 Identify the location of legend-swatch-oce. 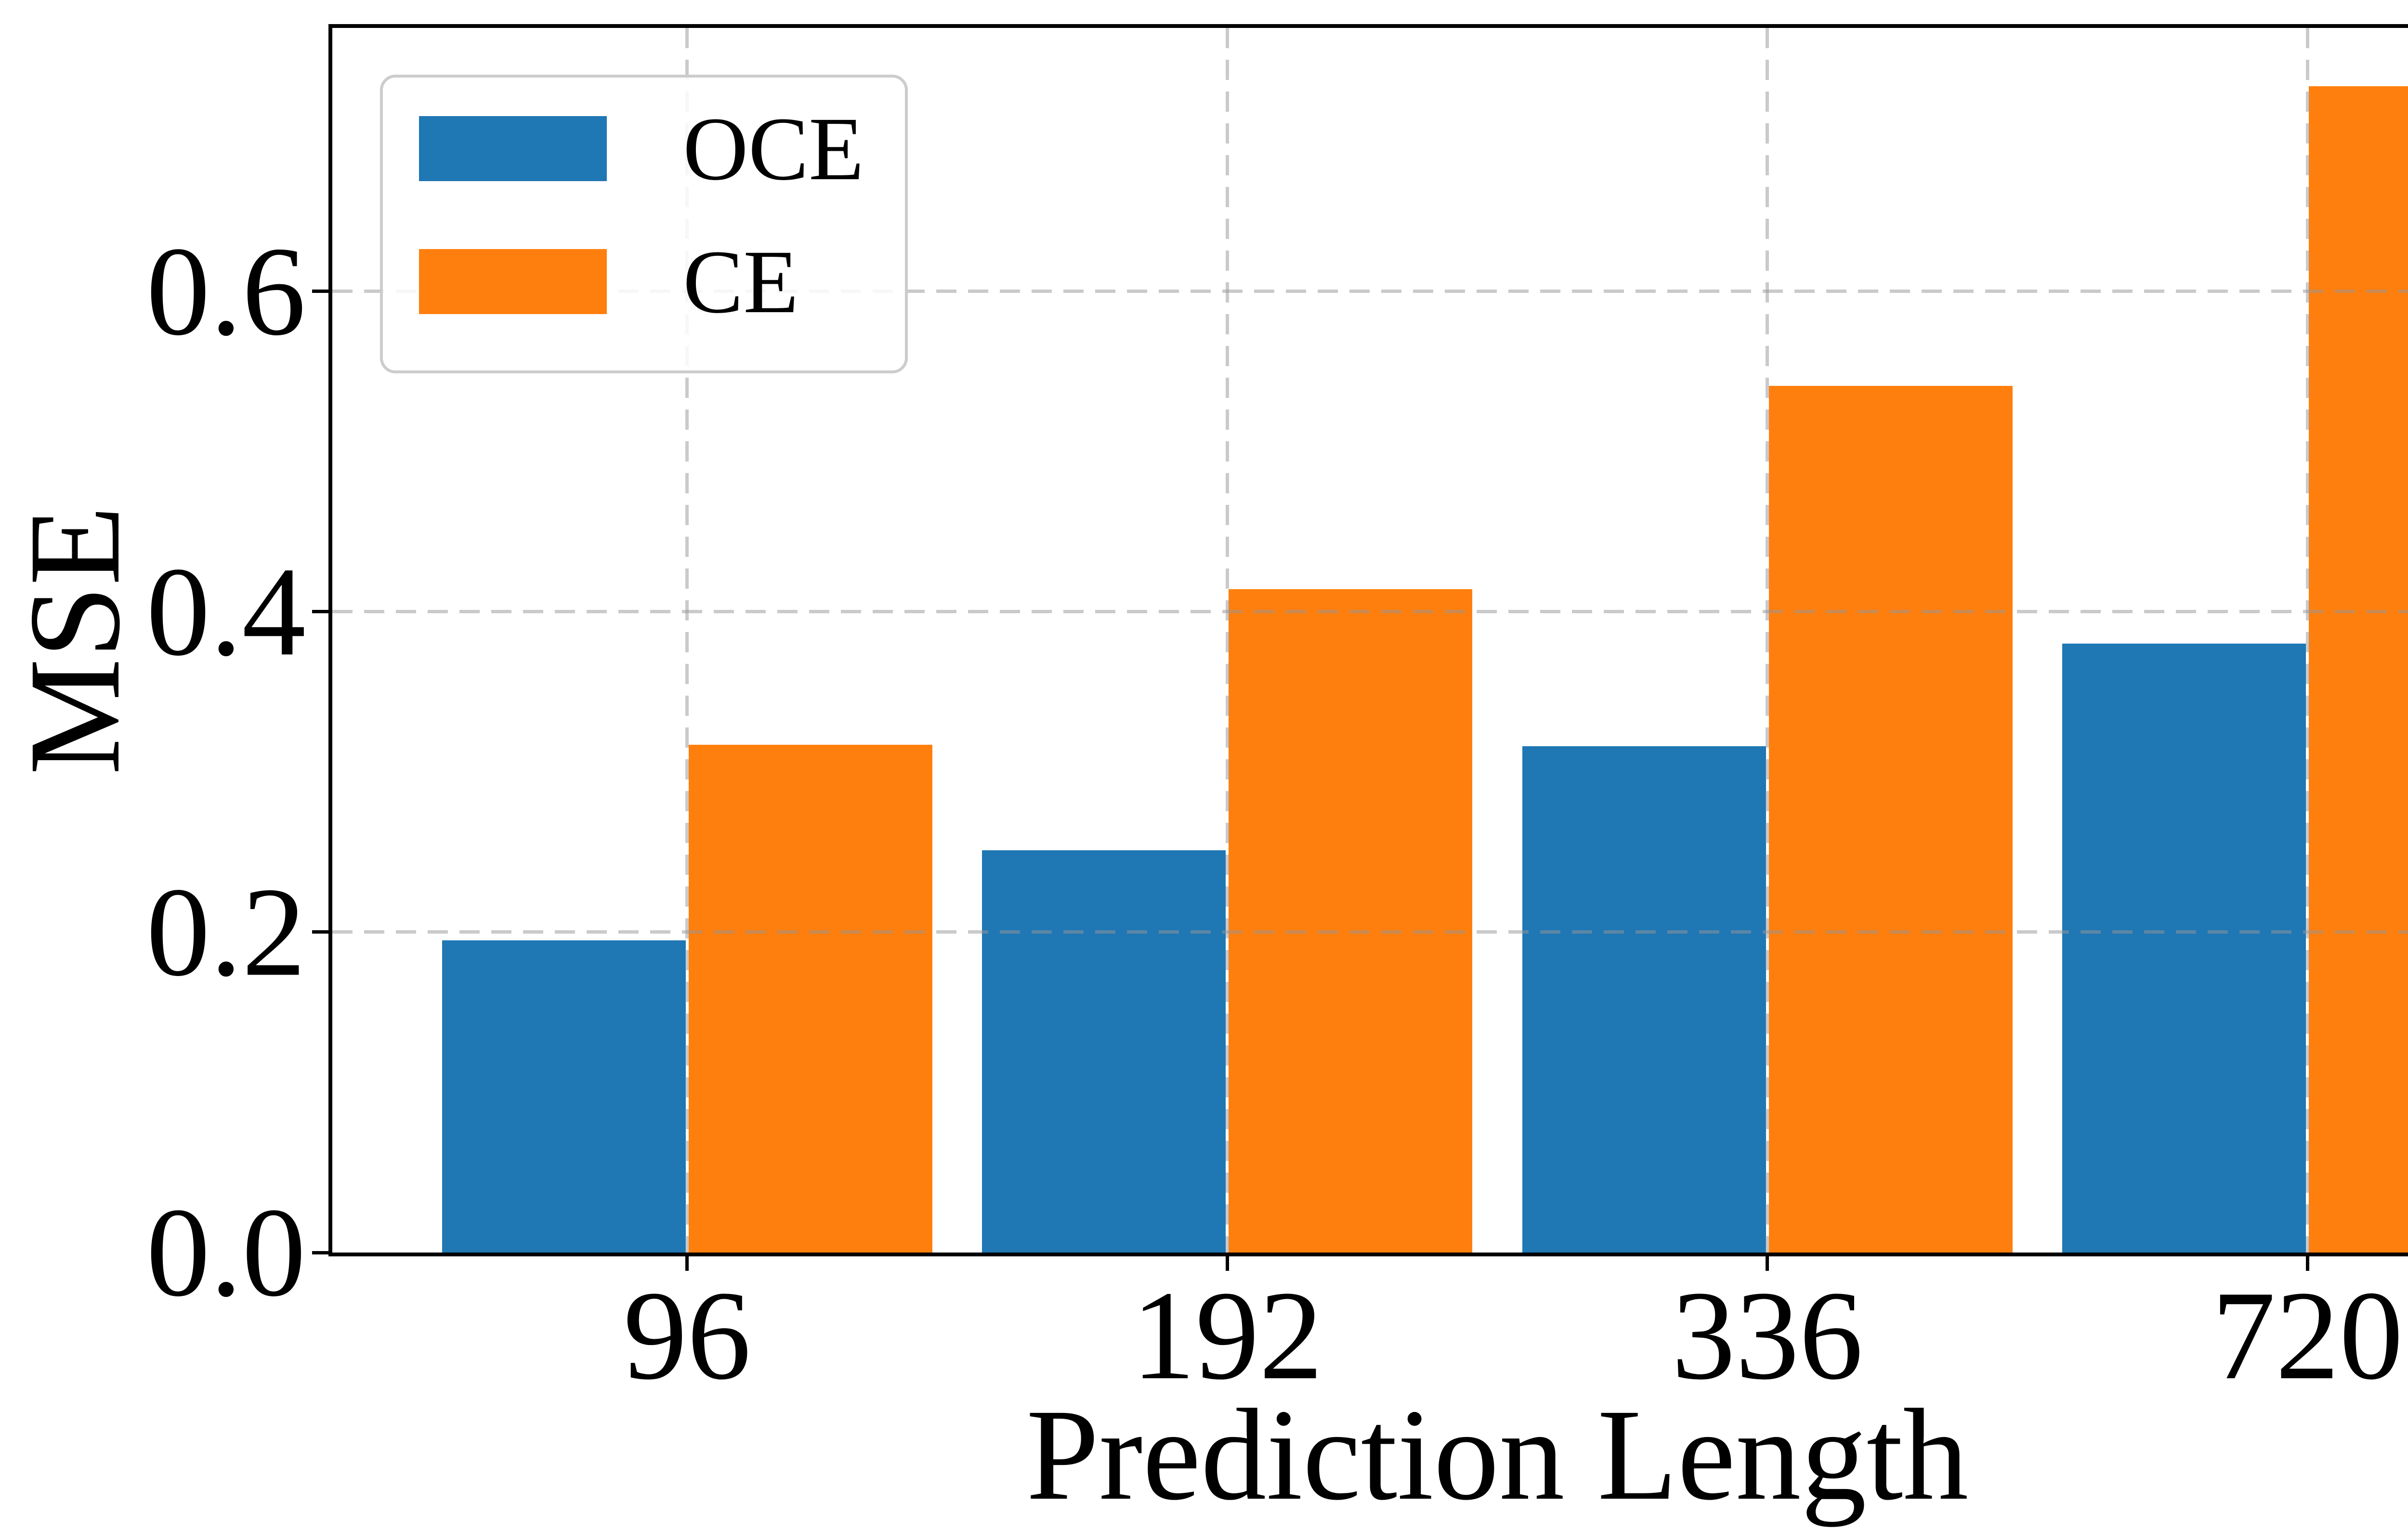
(513, 149).